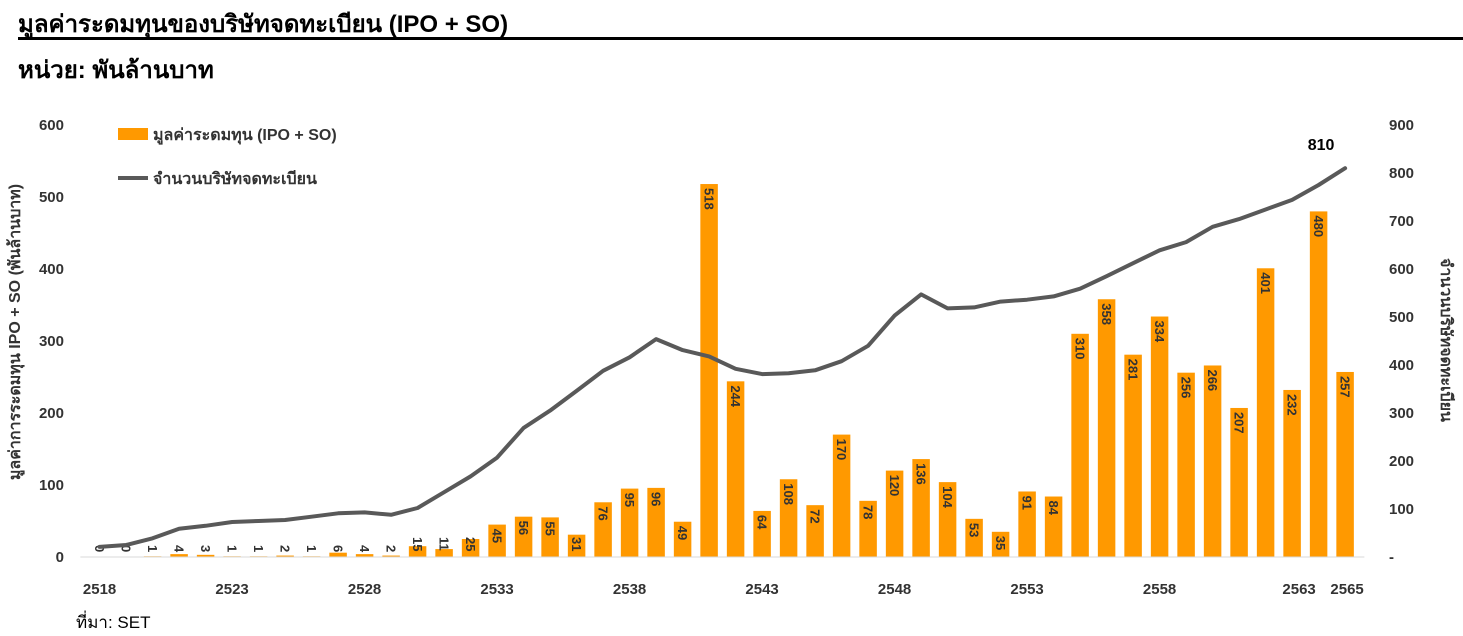 The width and height of the screenshot is (1463, 636). Describe the element at coordinates (1159, 332) in the screenshot. I see `bar-value-label: 334` at that location.